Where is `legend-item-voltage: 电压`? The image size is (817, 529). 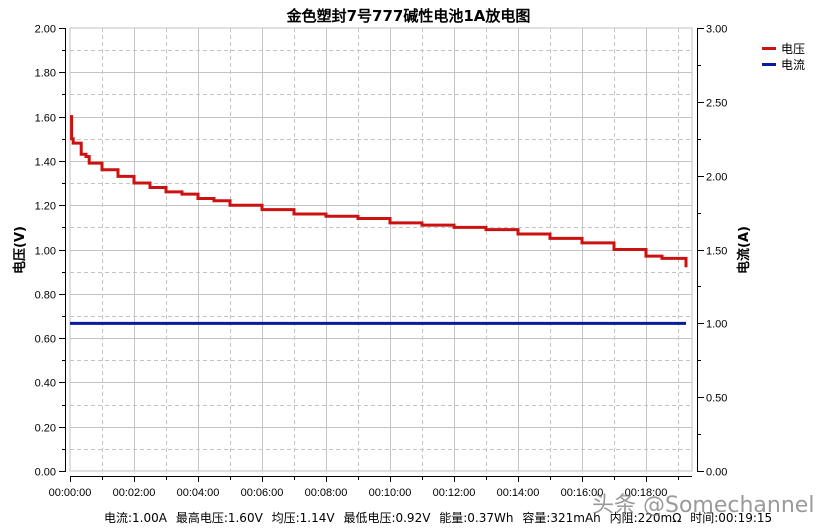 legend-item-voltage: 电压 is located at coordinates (783, 48).